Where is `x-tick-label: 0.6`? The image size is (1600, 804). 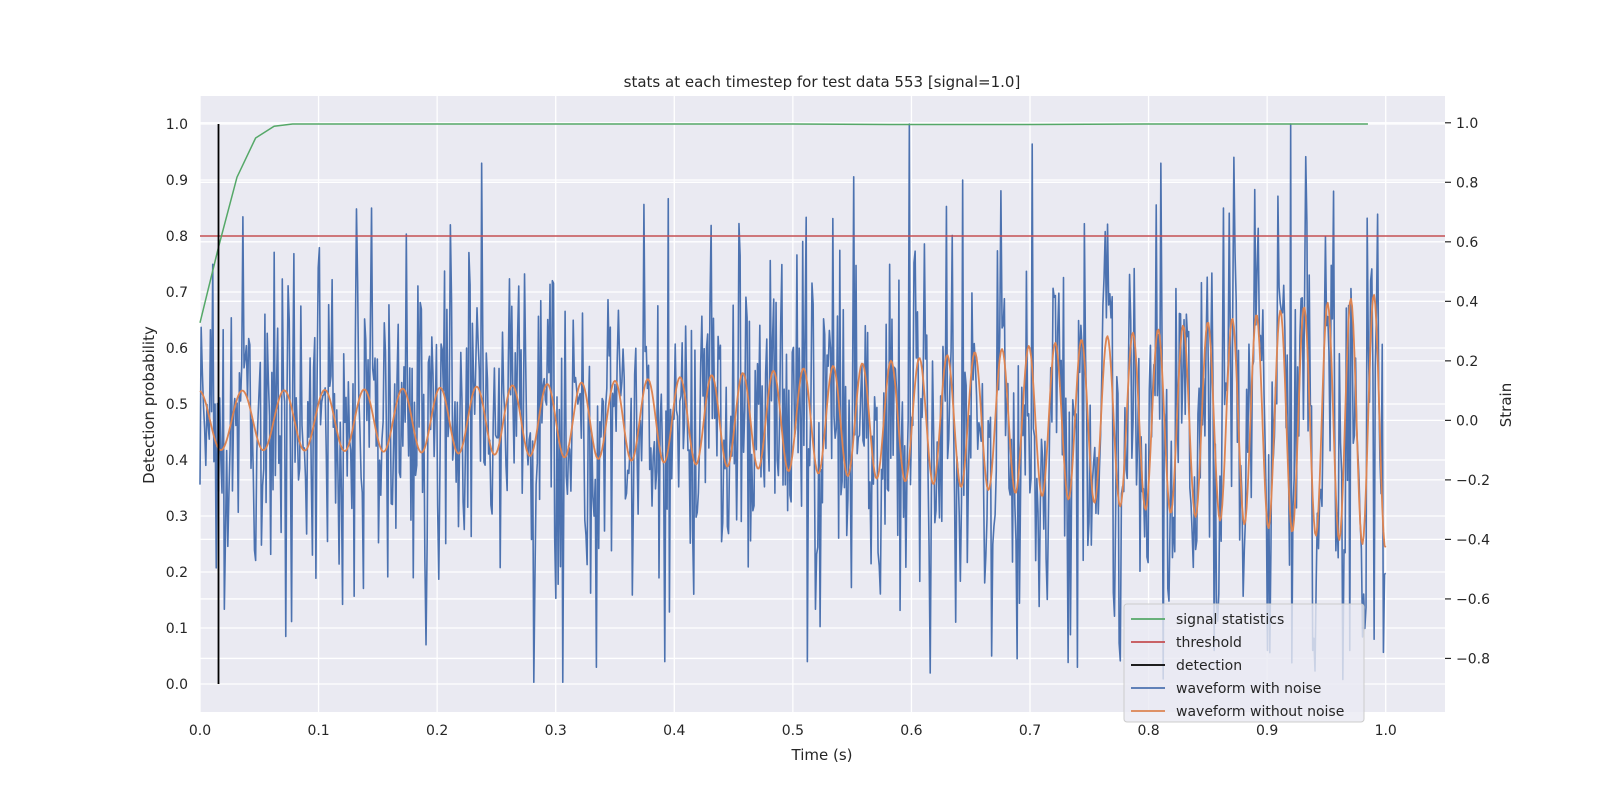
x-tick-label: 0.6 is located at coordinates (911, 731).